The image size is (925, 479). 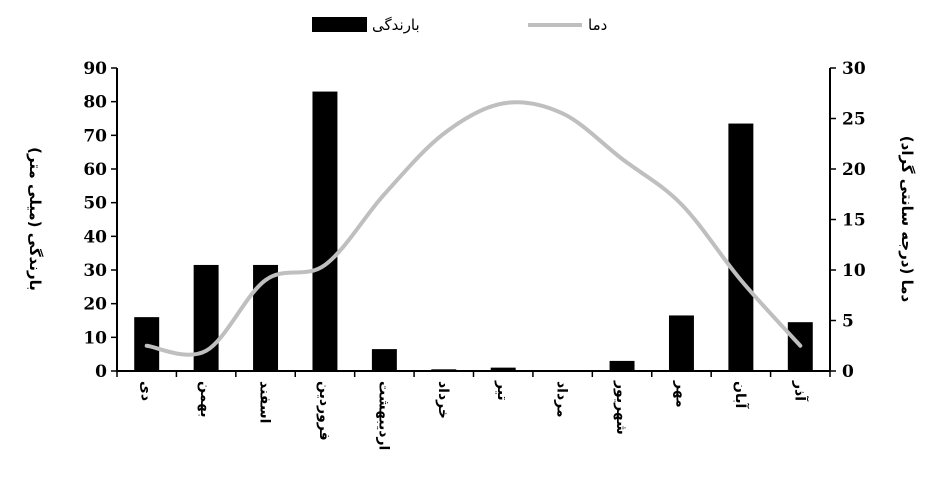 What do you see at coordinates (339, 24) in the screenshot?
I see `legend-swatch-rainfall` at bounding box center [339, 24].